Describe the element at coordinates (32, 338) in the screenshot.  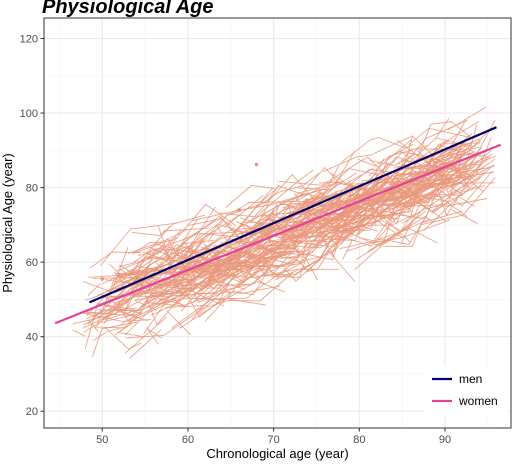
I see `y-tick-label: 40` at that location.